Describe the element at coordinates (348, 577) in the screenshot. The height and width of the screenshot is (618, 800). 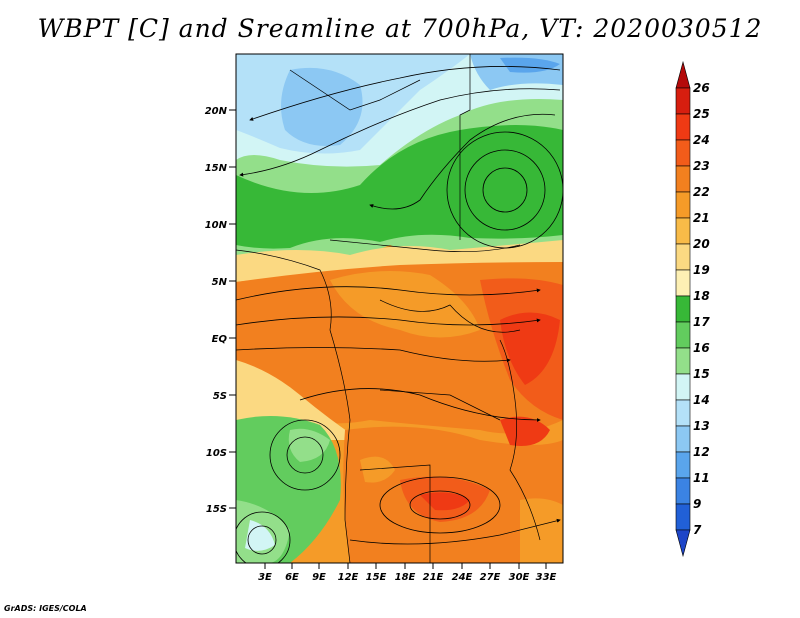
I see `lon-label: 12E` at that location.